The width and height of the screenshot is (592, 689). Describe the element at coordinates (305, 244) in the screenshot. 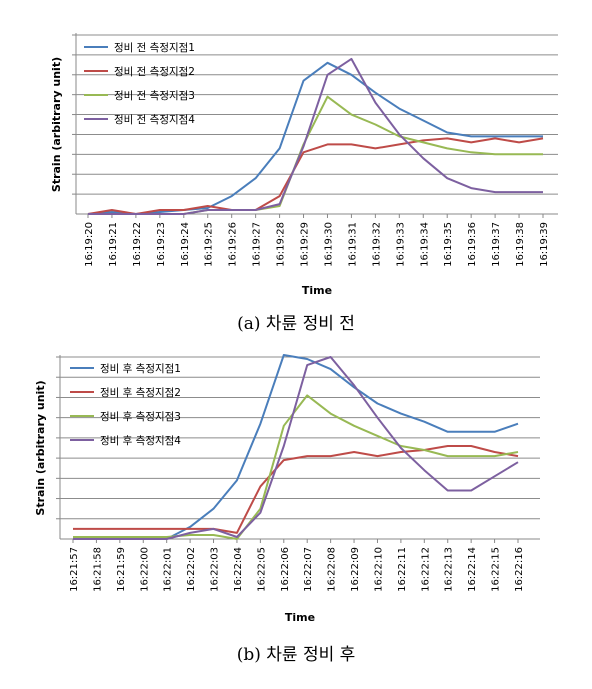

I see `x-tick-label: 16:19:29` at that location.